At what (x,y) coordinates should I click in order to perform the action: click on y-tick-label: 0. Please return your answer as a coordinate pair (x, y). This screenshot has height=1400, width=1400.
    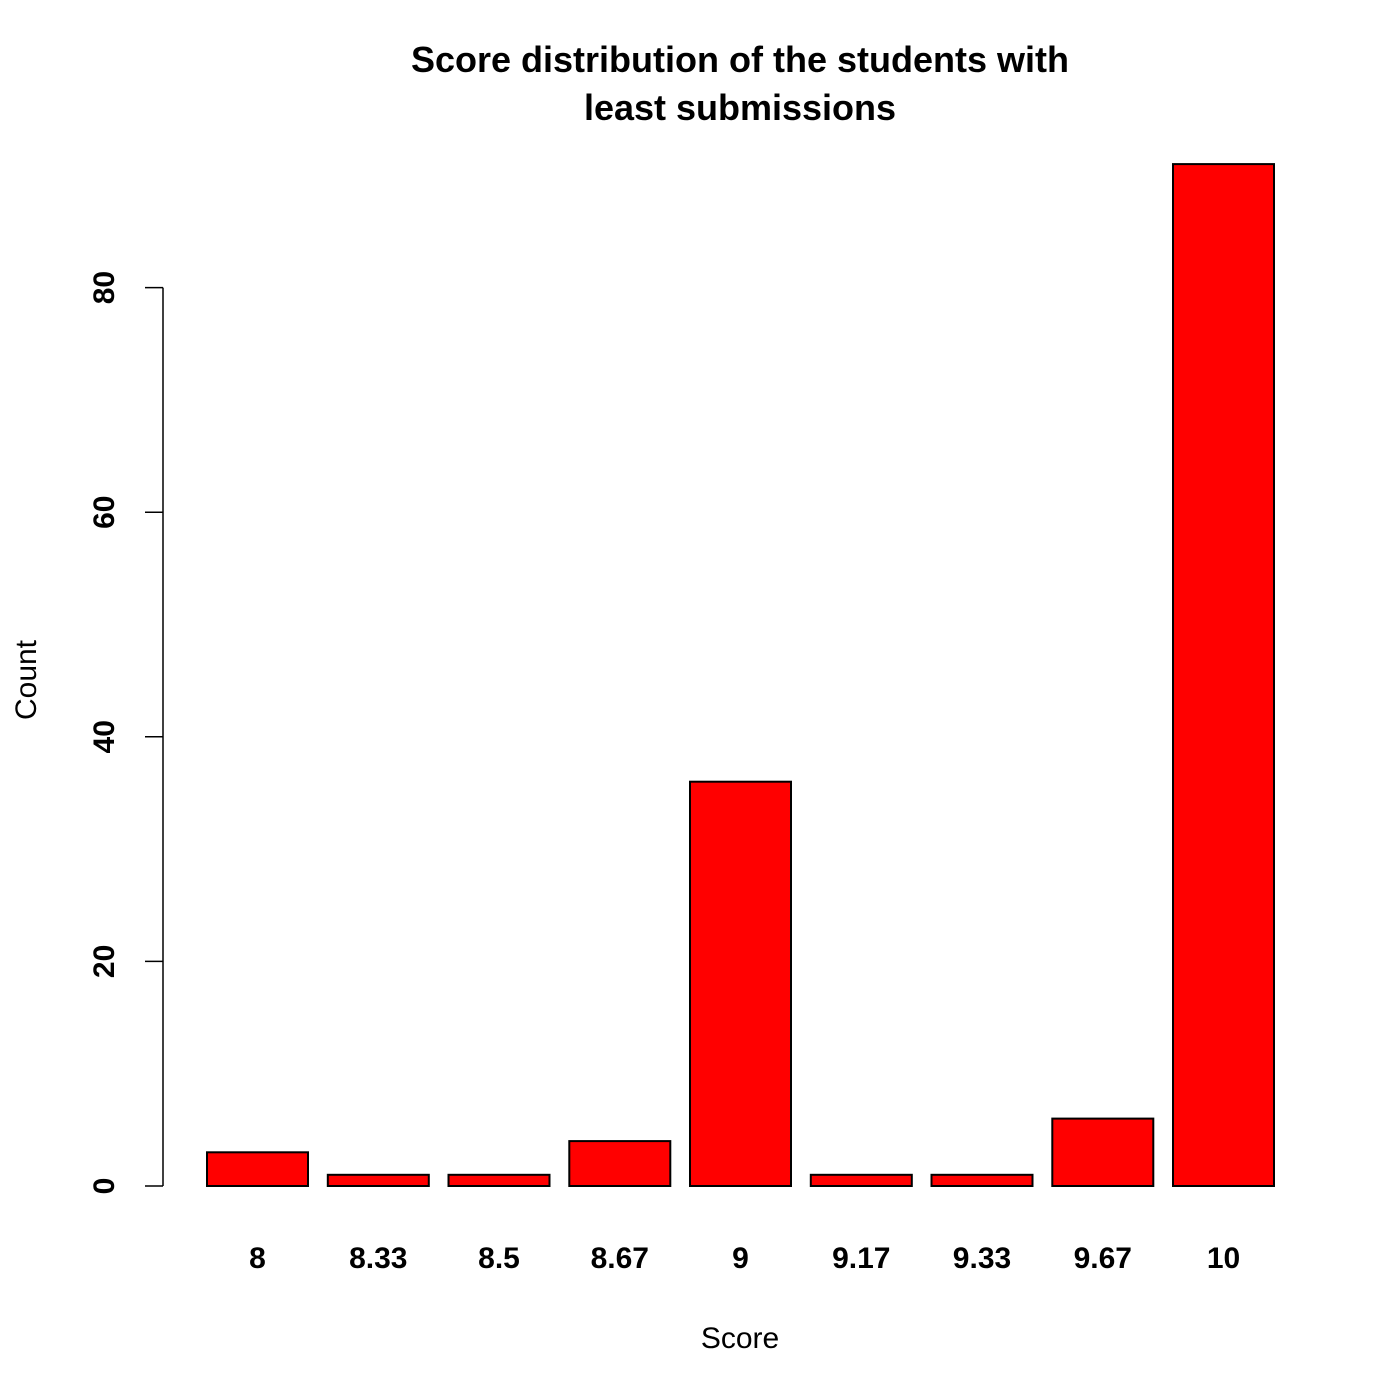
    Looking at the image, I should click on (104, 1186).